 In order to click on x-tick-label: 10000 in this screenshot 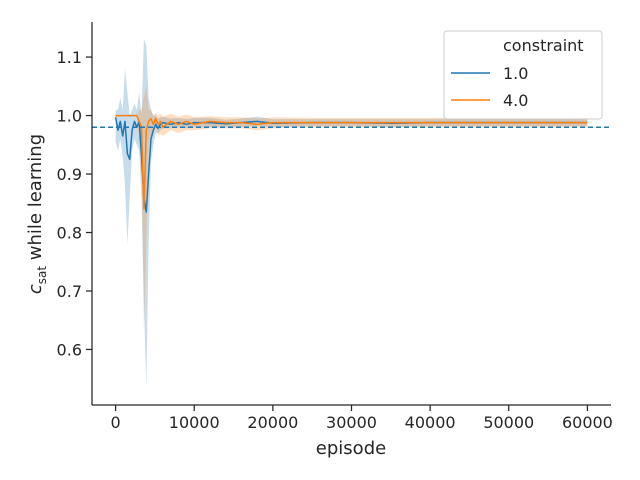, I will do `click(194, 422)`.